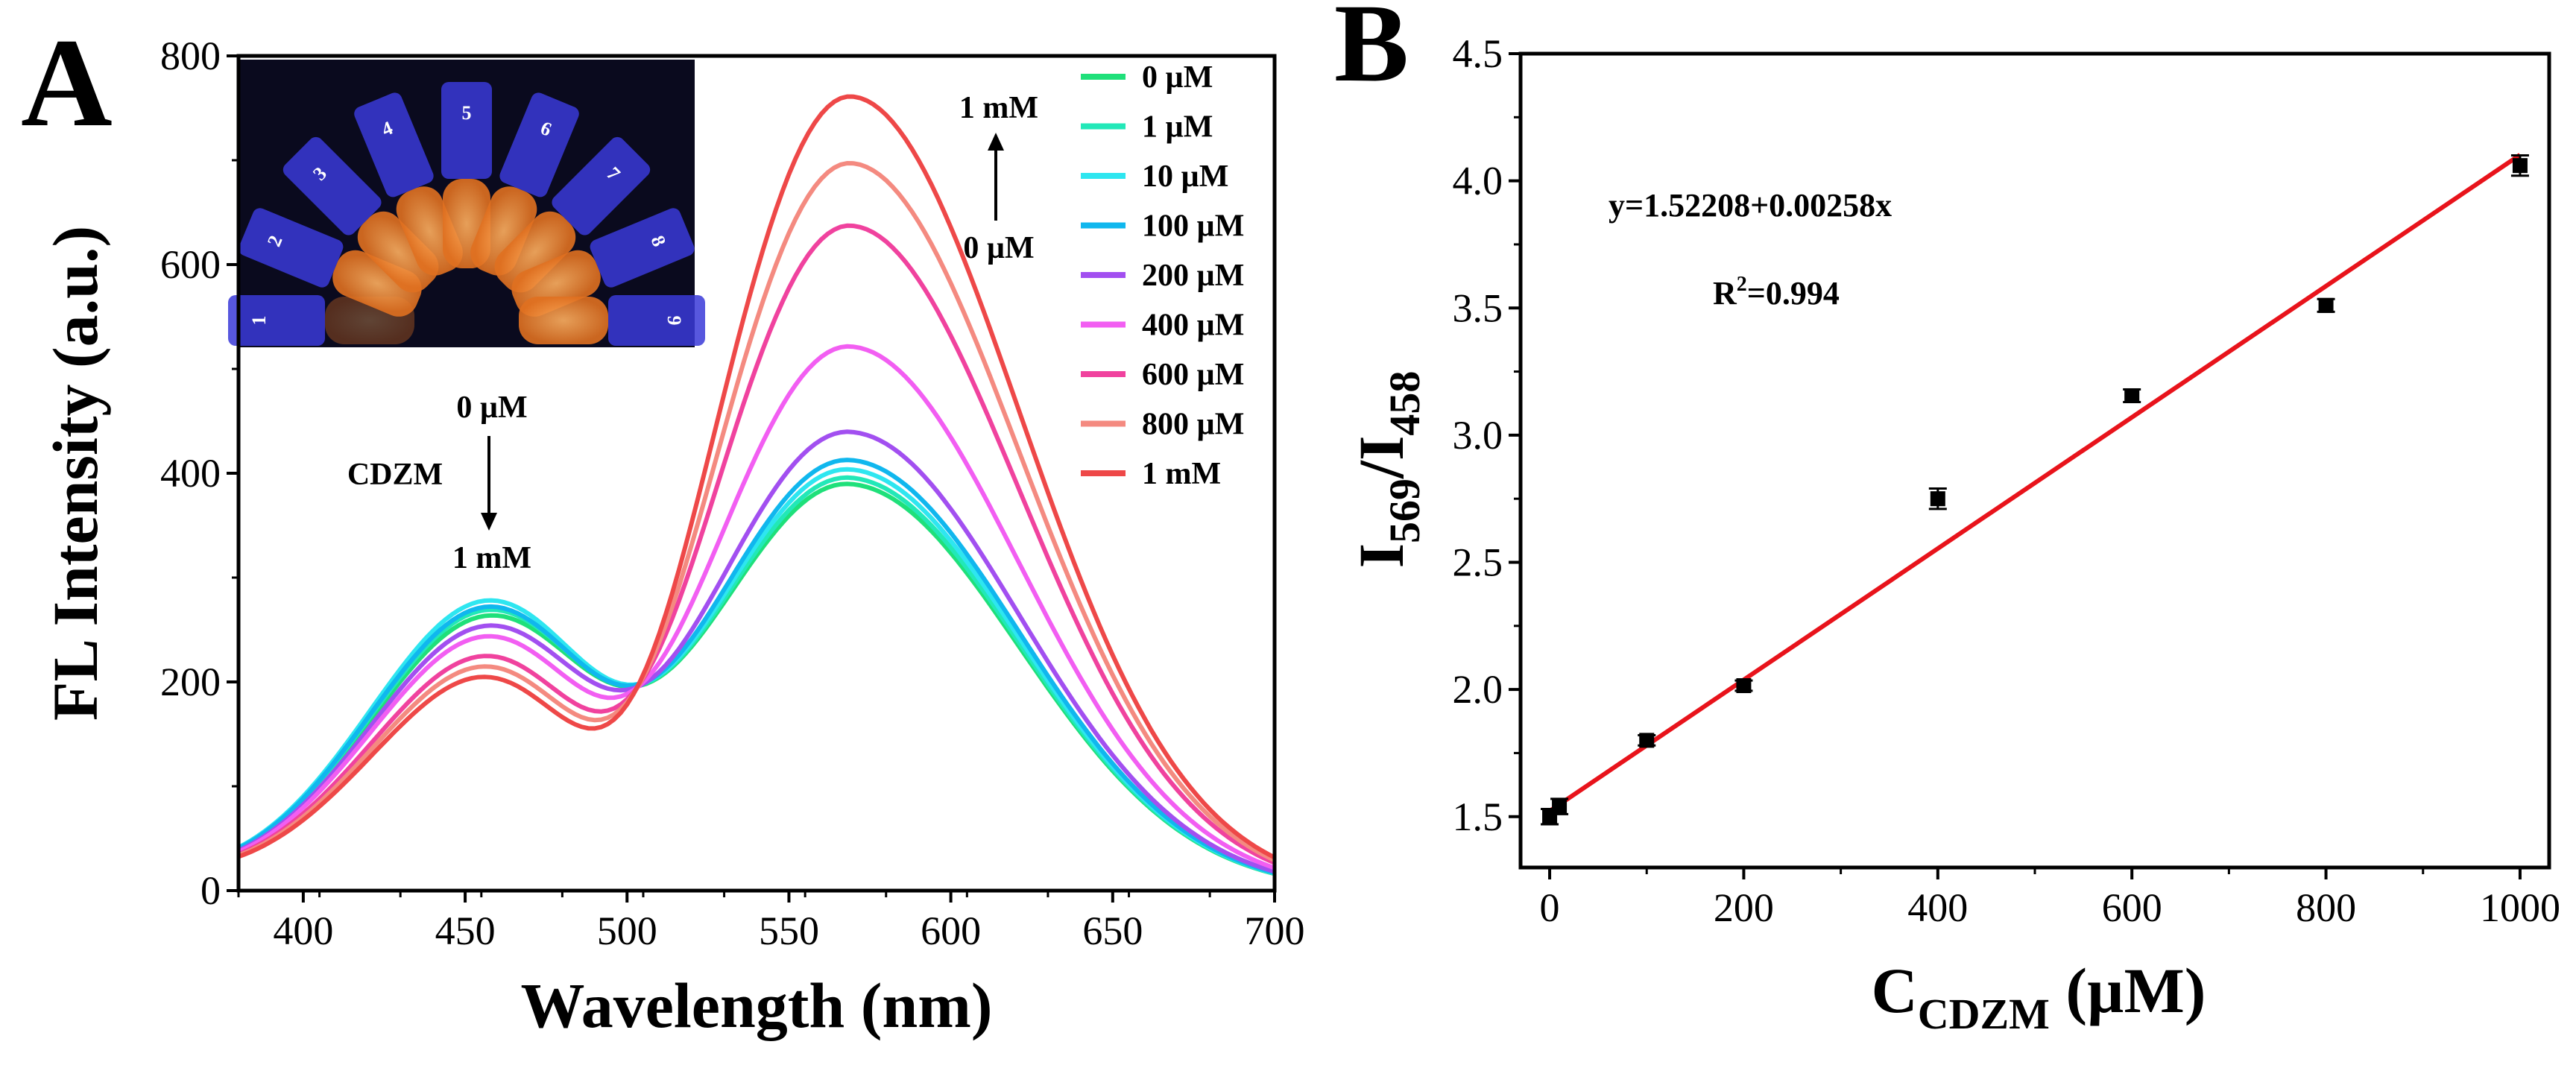 This screenshot has height=1065, width=2576. I want to click on x-tick-label-a: 550, so click(789, 930).